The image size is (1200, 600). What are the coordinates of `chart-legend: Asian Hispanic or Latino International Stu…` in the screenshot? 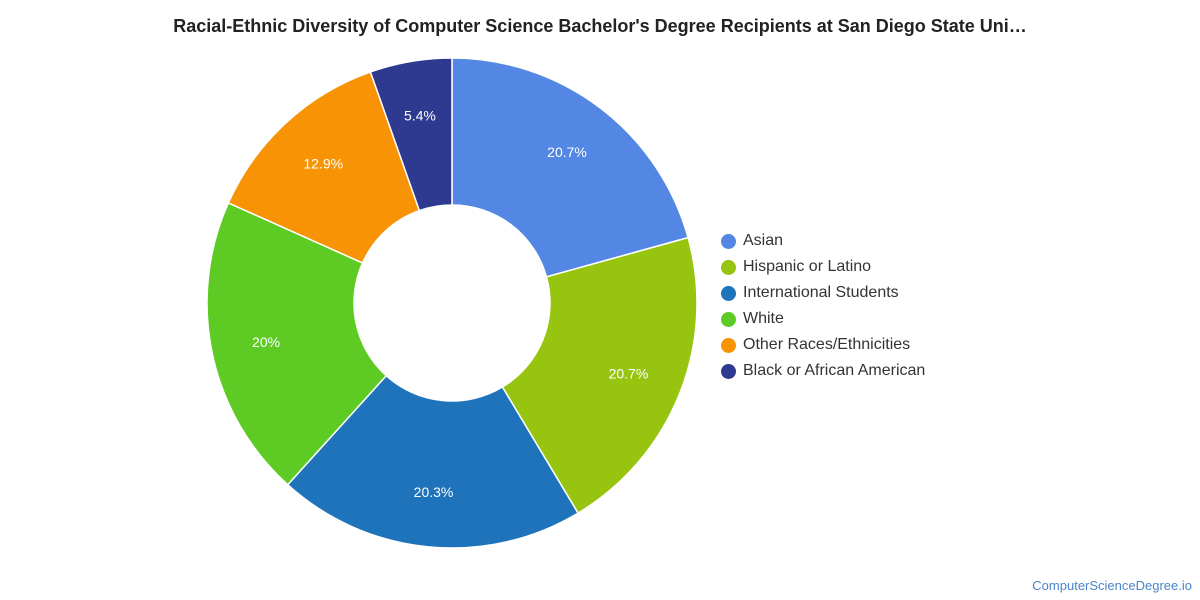 It's located at (823, 306).